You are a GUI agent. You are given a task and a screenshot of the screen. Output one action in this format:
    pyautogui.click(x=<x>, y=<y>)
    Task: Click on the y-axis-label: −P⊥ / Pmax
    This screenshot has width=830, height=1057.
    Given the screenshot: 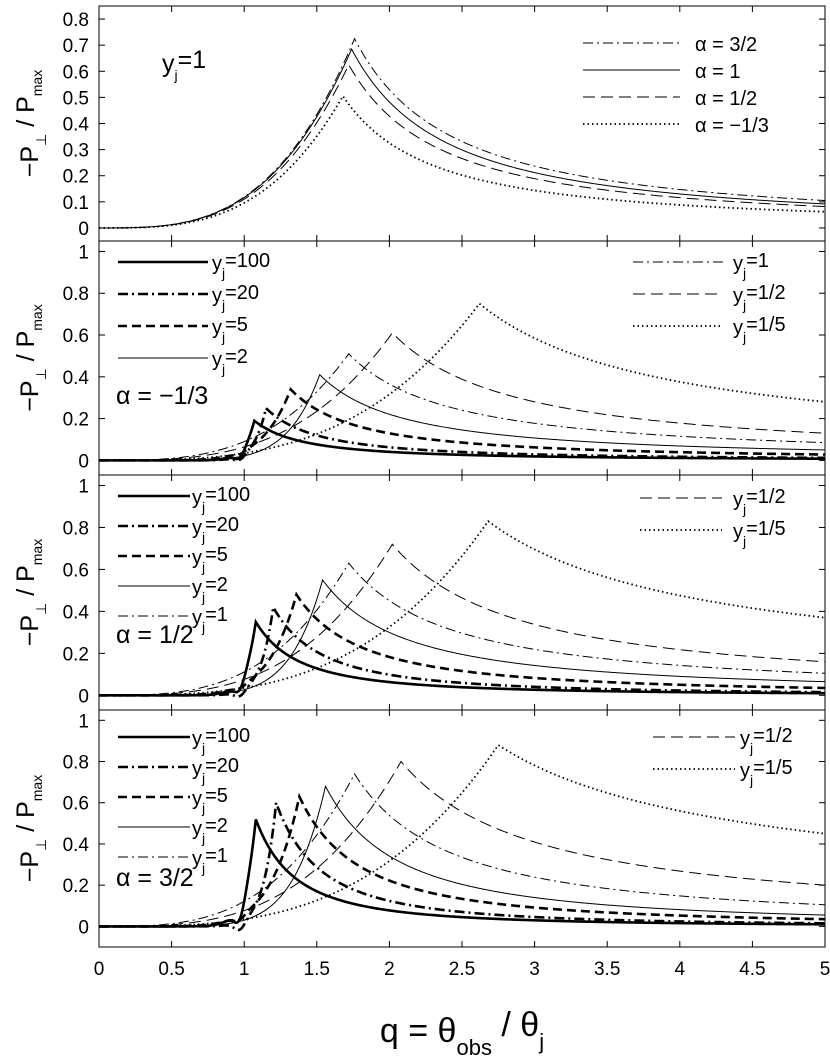 What is the action you would take?
    pyautogui.click(x=30, y=123)
    